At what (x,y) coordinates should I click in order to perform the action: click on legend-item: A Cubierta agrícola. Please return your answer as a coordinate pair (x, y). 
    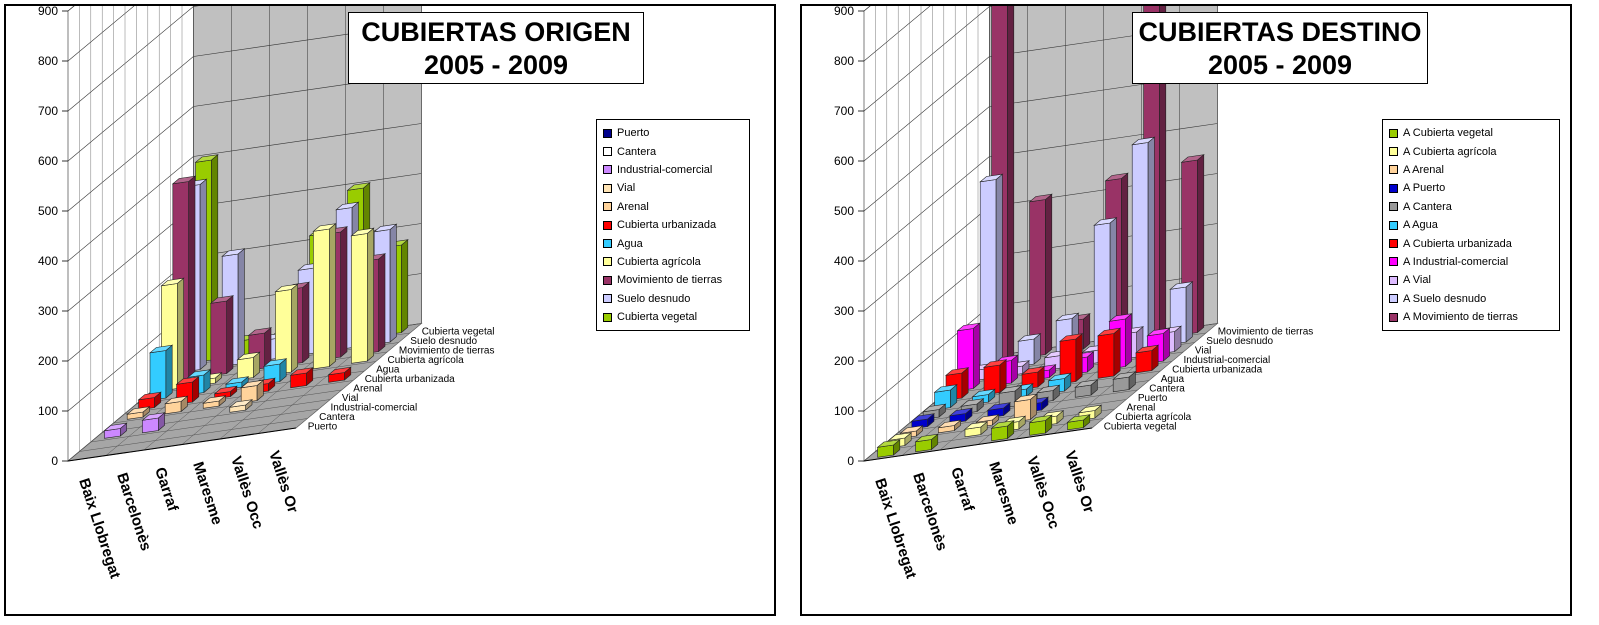
    Looking at the image, I should click on (1471, 151).